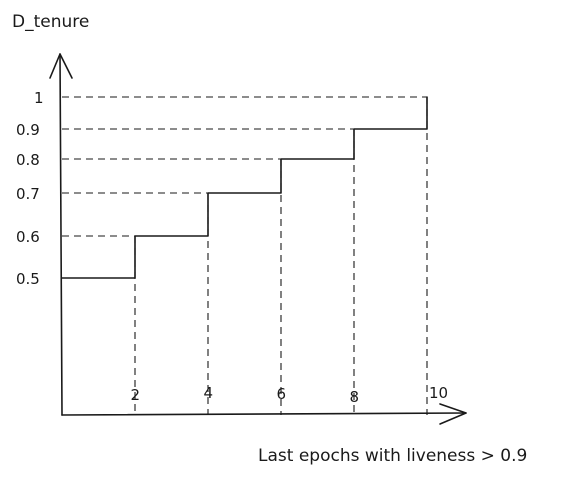 This screenshot has height=478, width=580. Describe the element at coordinates (28, 194) in the screenshot. I see `y-tick-label: 0.7` at that location.